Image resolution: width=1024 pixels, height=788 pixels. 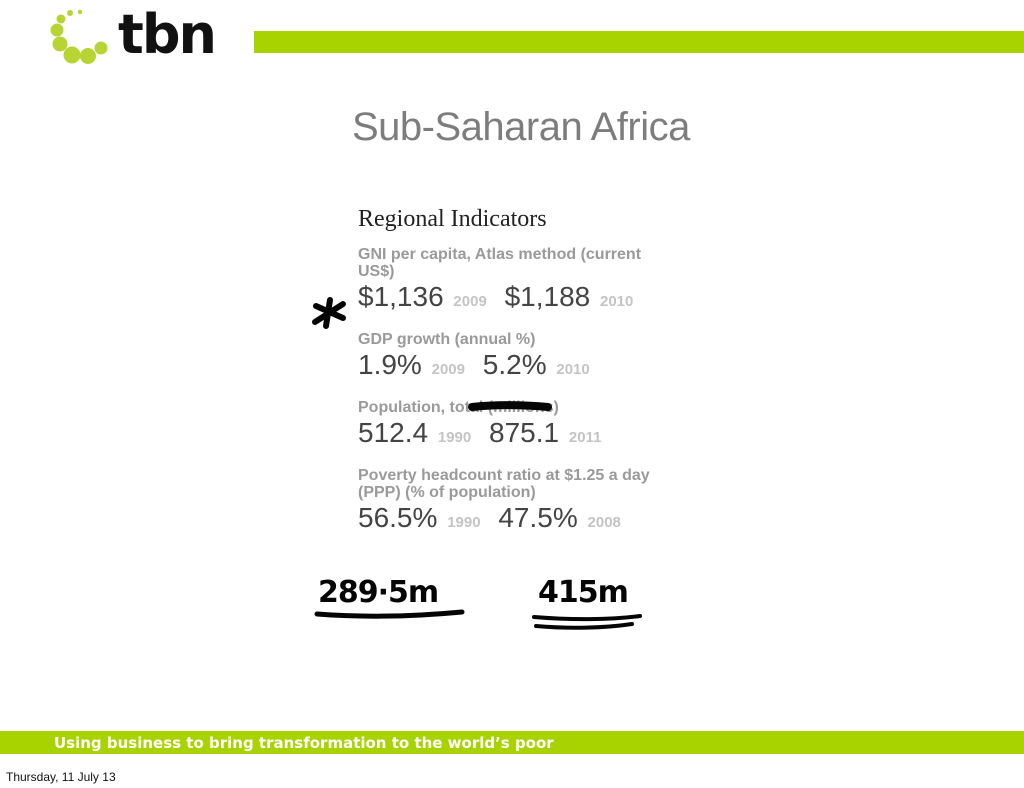 I want to click on header-accent-bar, so click(x=639, y=42).